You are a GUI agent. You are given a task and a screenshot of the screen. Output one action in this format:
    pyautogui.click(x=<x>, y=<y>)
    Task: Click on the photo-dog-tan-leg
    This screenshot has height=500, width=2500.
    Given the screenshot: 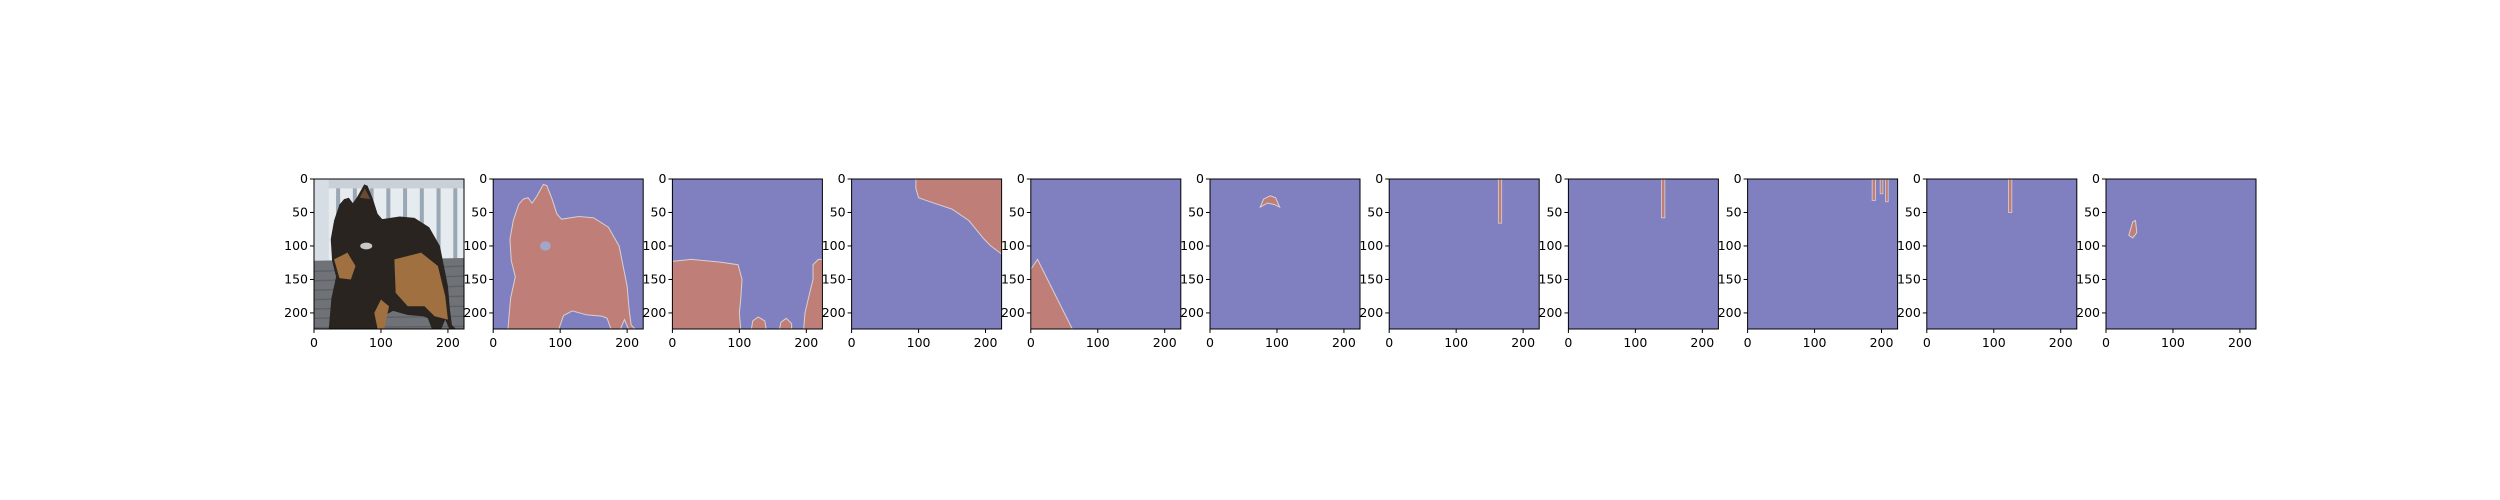 What is the action you would take?
    pyautogui.click(x=381, y=314)
    